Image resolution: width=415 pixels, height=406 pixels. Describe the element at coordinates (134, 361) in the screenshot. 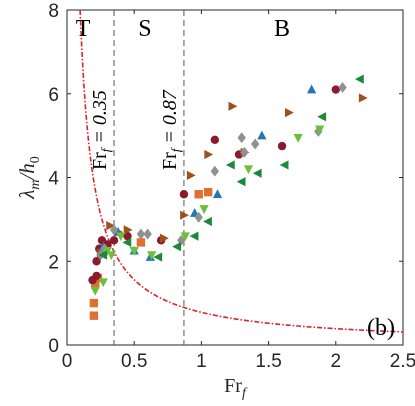

I see `x-tick-label: 0.5` at that location.